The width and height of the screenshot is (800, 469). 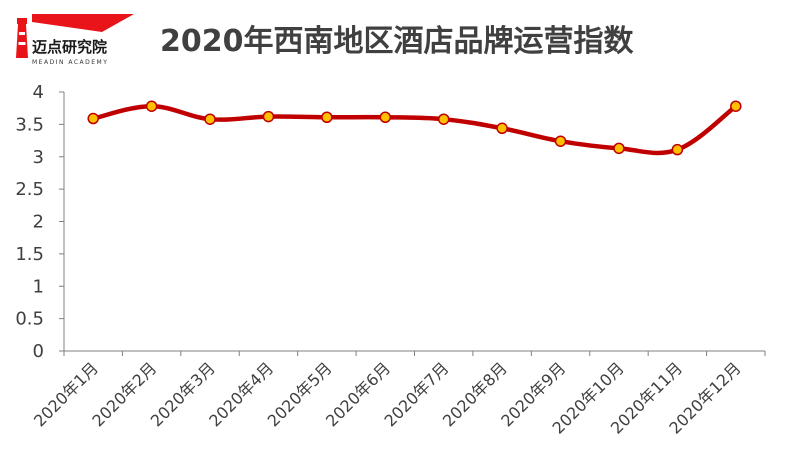 I want to click on y-tick-label: 2, so click(x=38, y=222).